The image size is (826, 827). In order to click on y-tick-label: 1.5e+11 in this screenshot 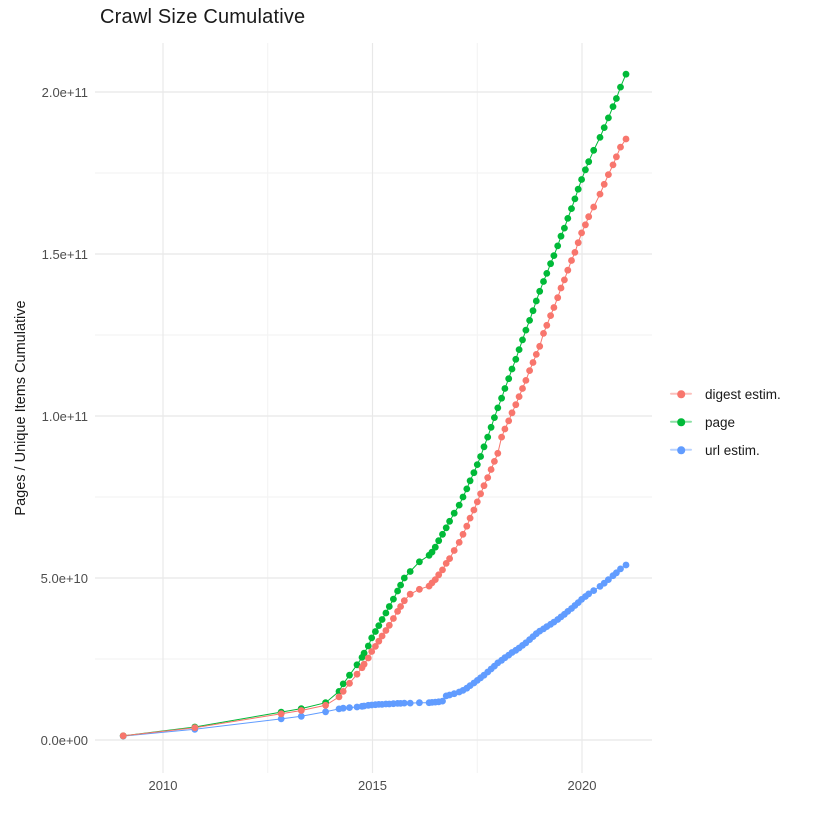, I will do `click(64, 254)`.